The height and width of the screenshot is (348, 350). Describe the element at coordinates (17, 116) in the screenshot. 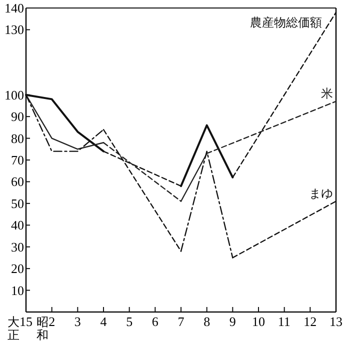

I see `y-tick-label: 90` at that location.